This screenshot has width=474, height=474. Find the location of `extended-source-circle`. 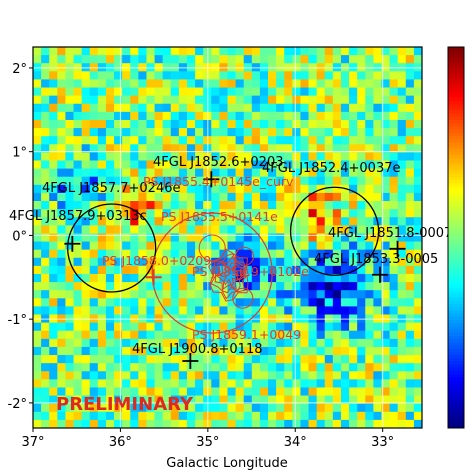

extended-source-circle is located at coordinates (334, 231).